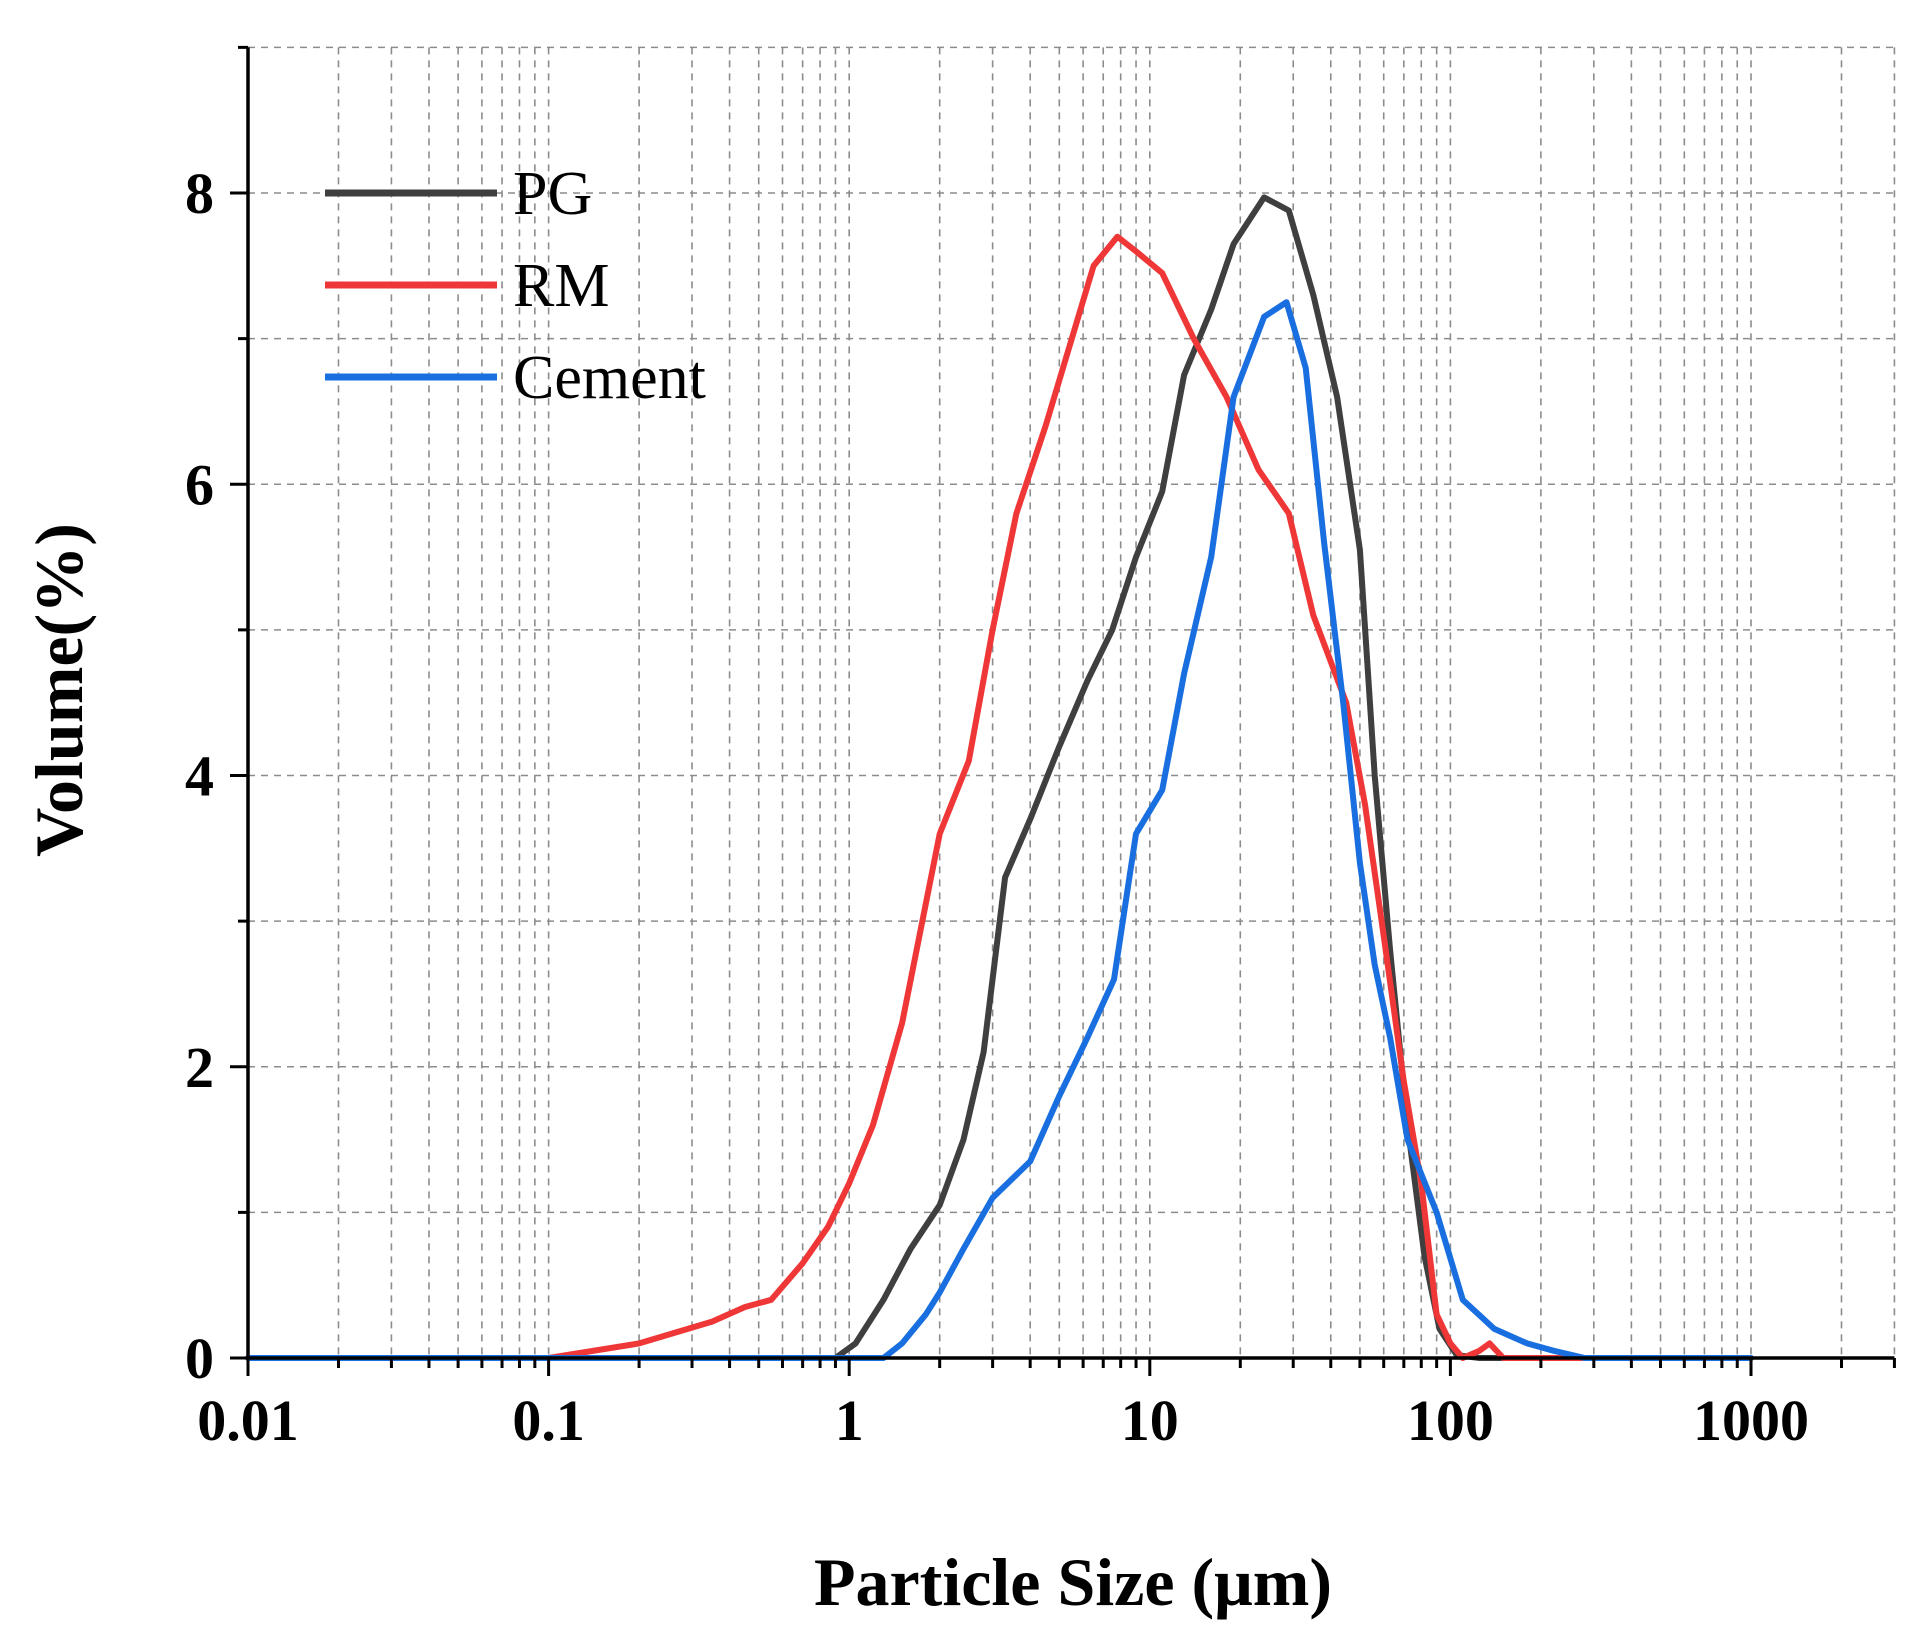 This screenshot has height=1633, width=1912. Describe the element at coordinates (248, 1420) in the screenshot. I see `x-tick-label: 0.01` at that location.